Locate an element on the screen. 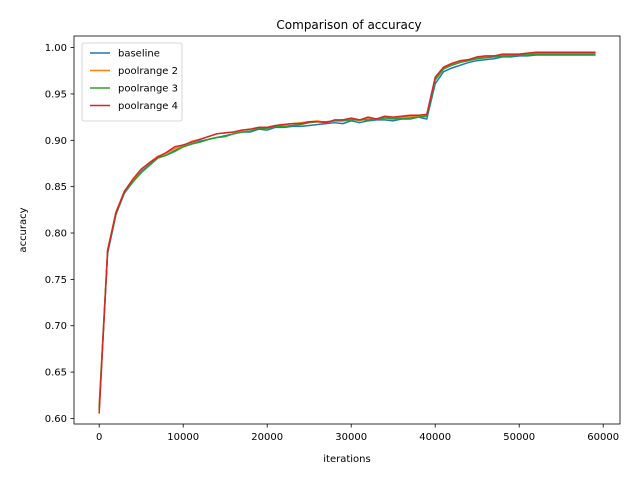  legend-entry: poolrange 3 is located at coordinates (148, 89).